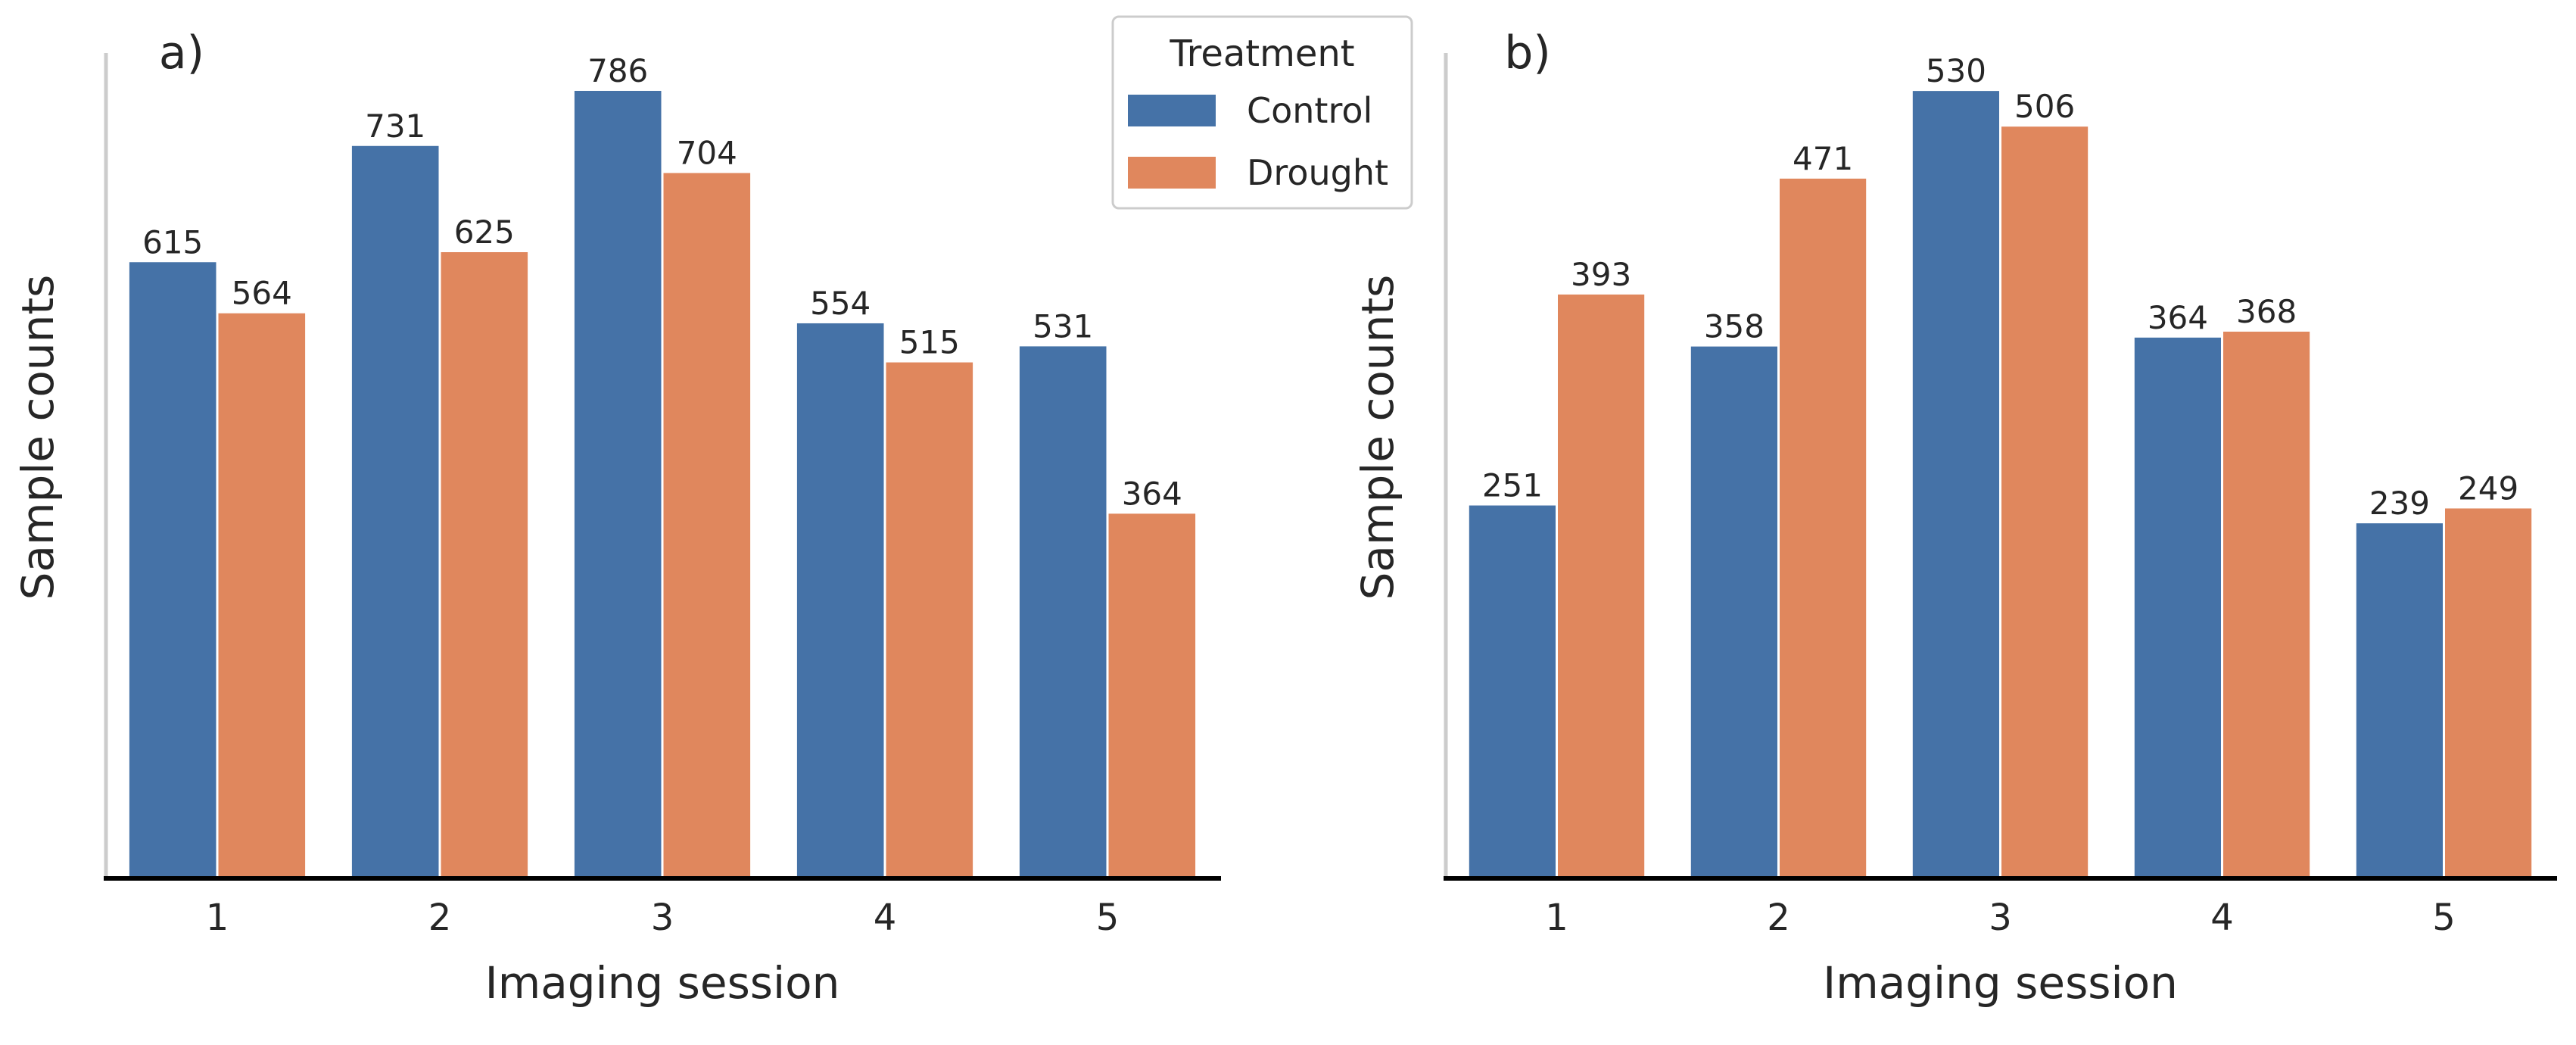 The height and width of the screenshot is (1045, 2576). I want to click on data-label-control-session-2: 731, so click(395, 126).